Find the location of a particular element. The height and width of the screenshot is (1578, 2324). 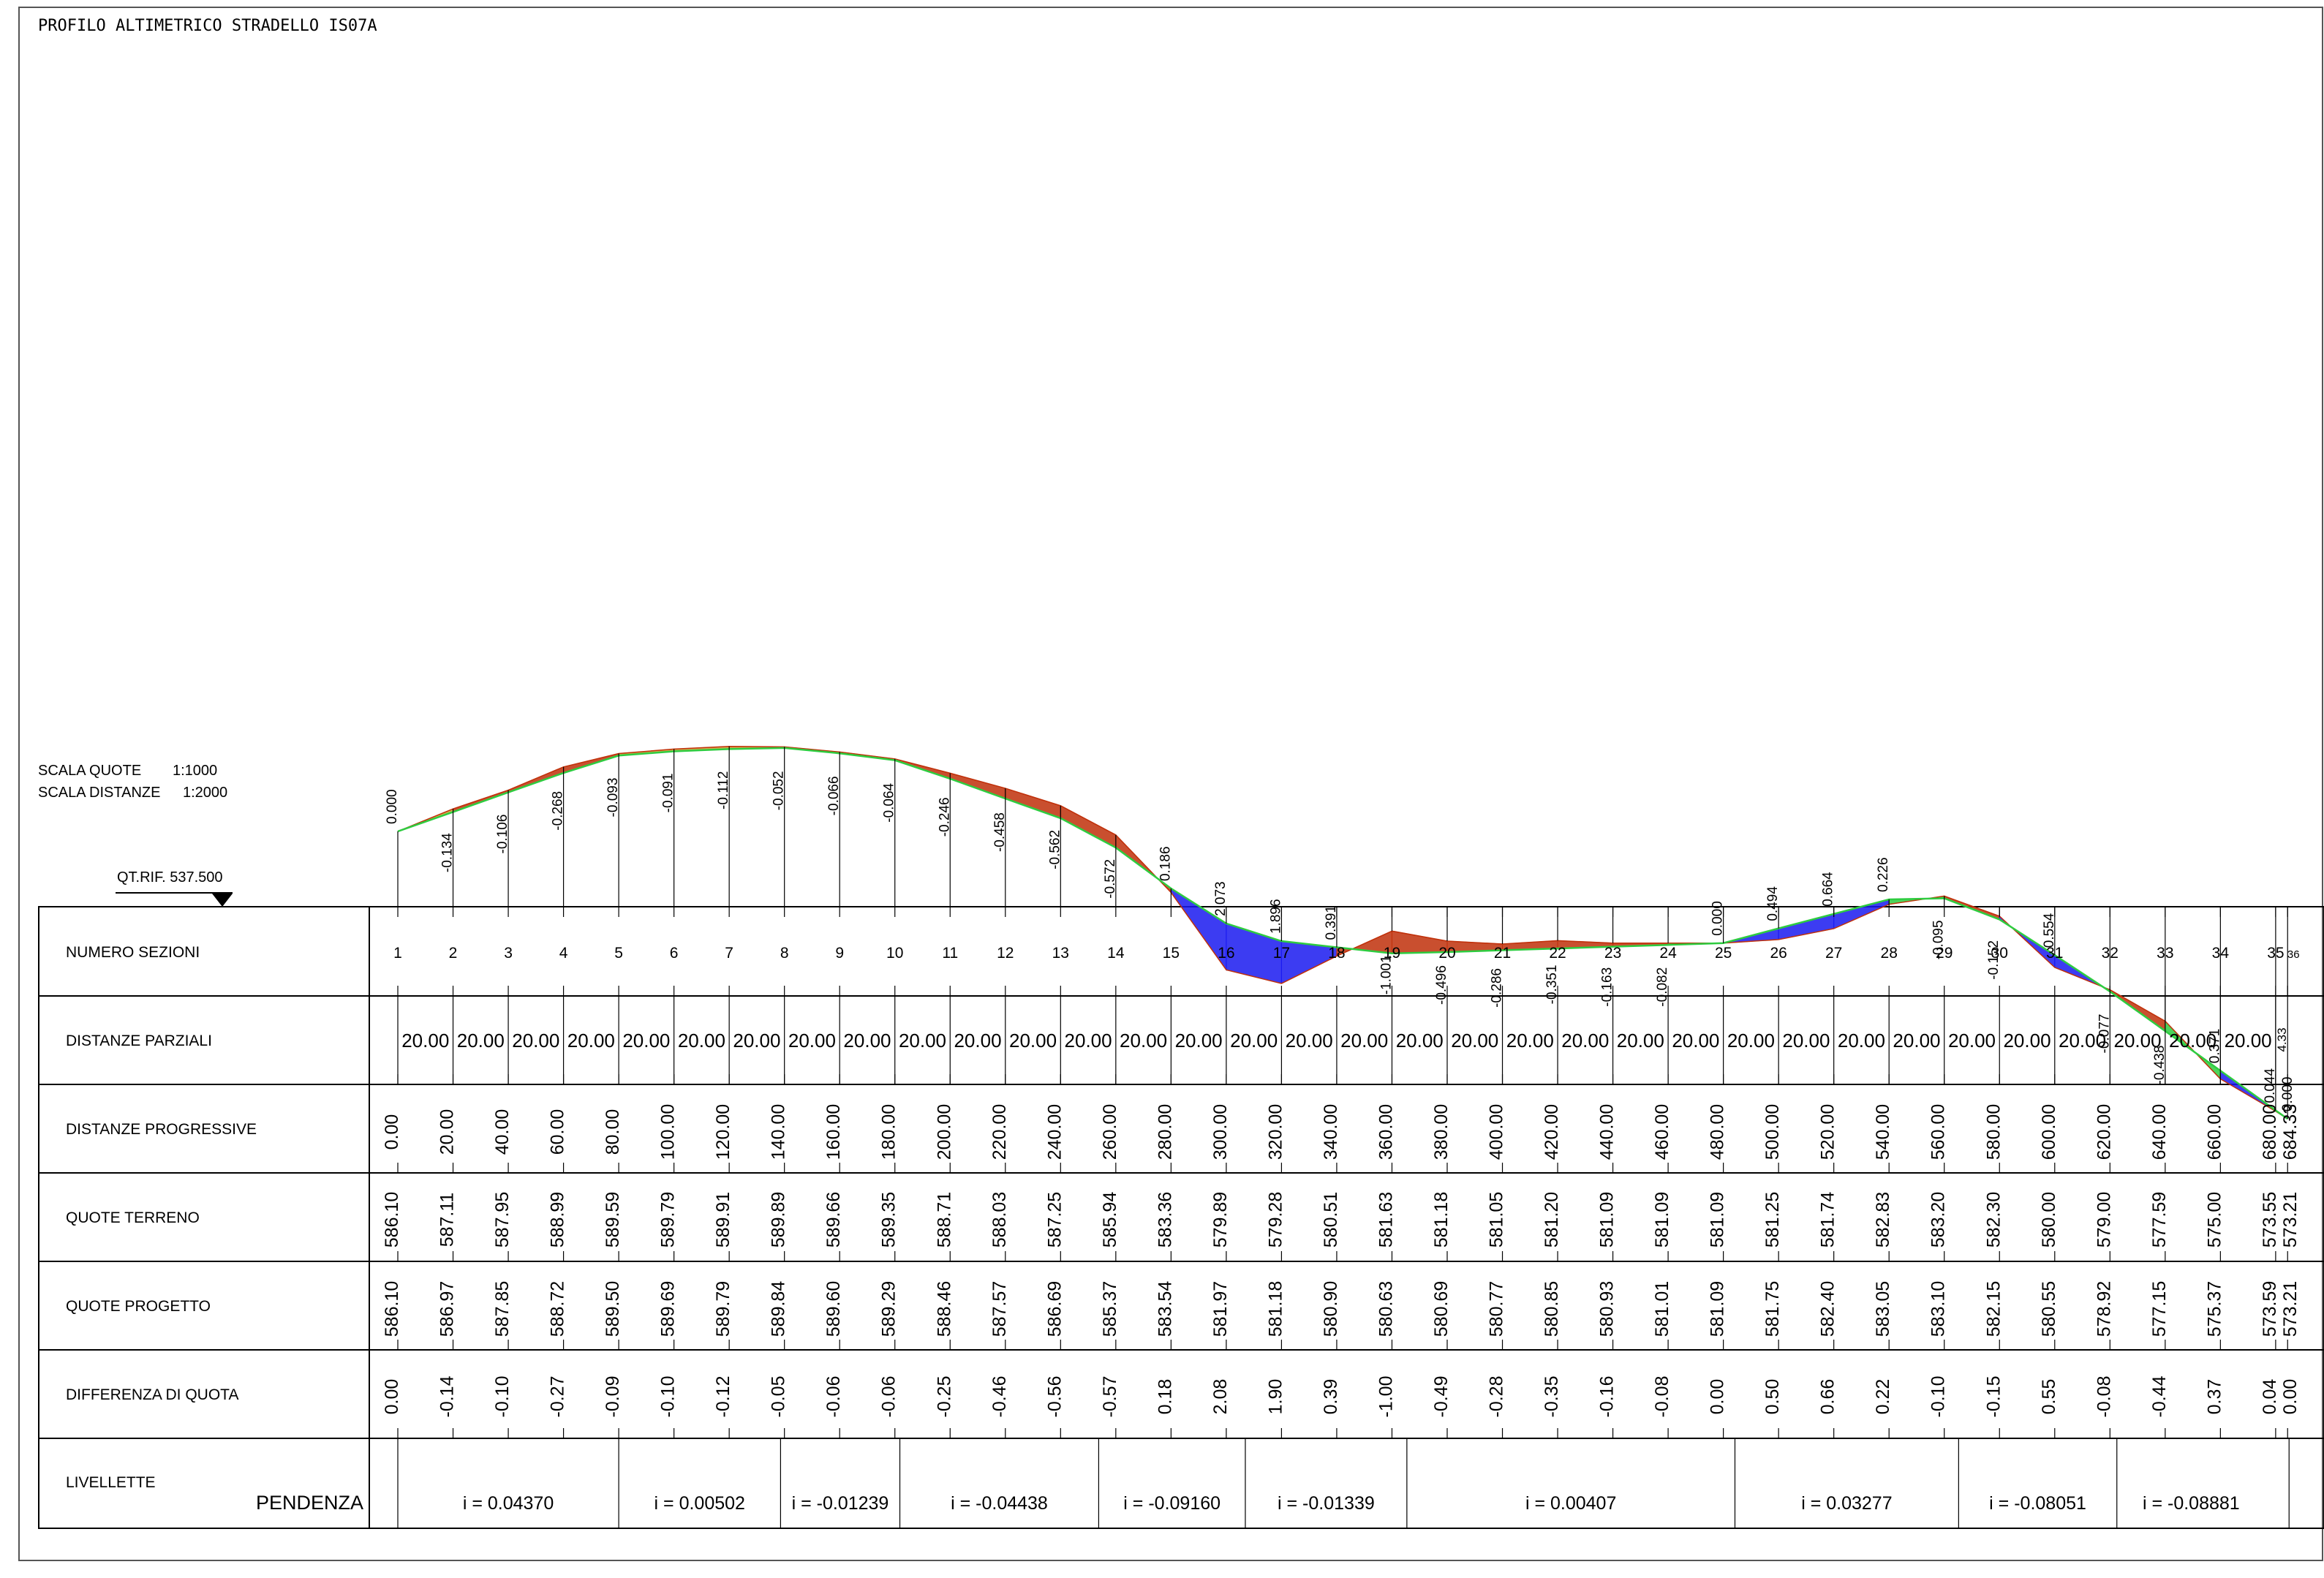

terrain-value: 587.95 is located at coordinates (502, 1220).